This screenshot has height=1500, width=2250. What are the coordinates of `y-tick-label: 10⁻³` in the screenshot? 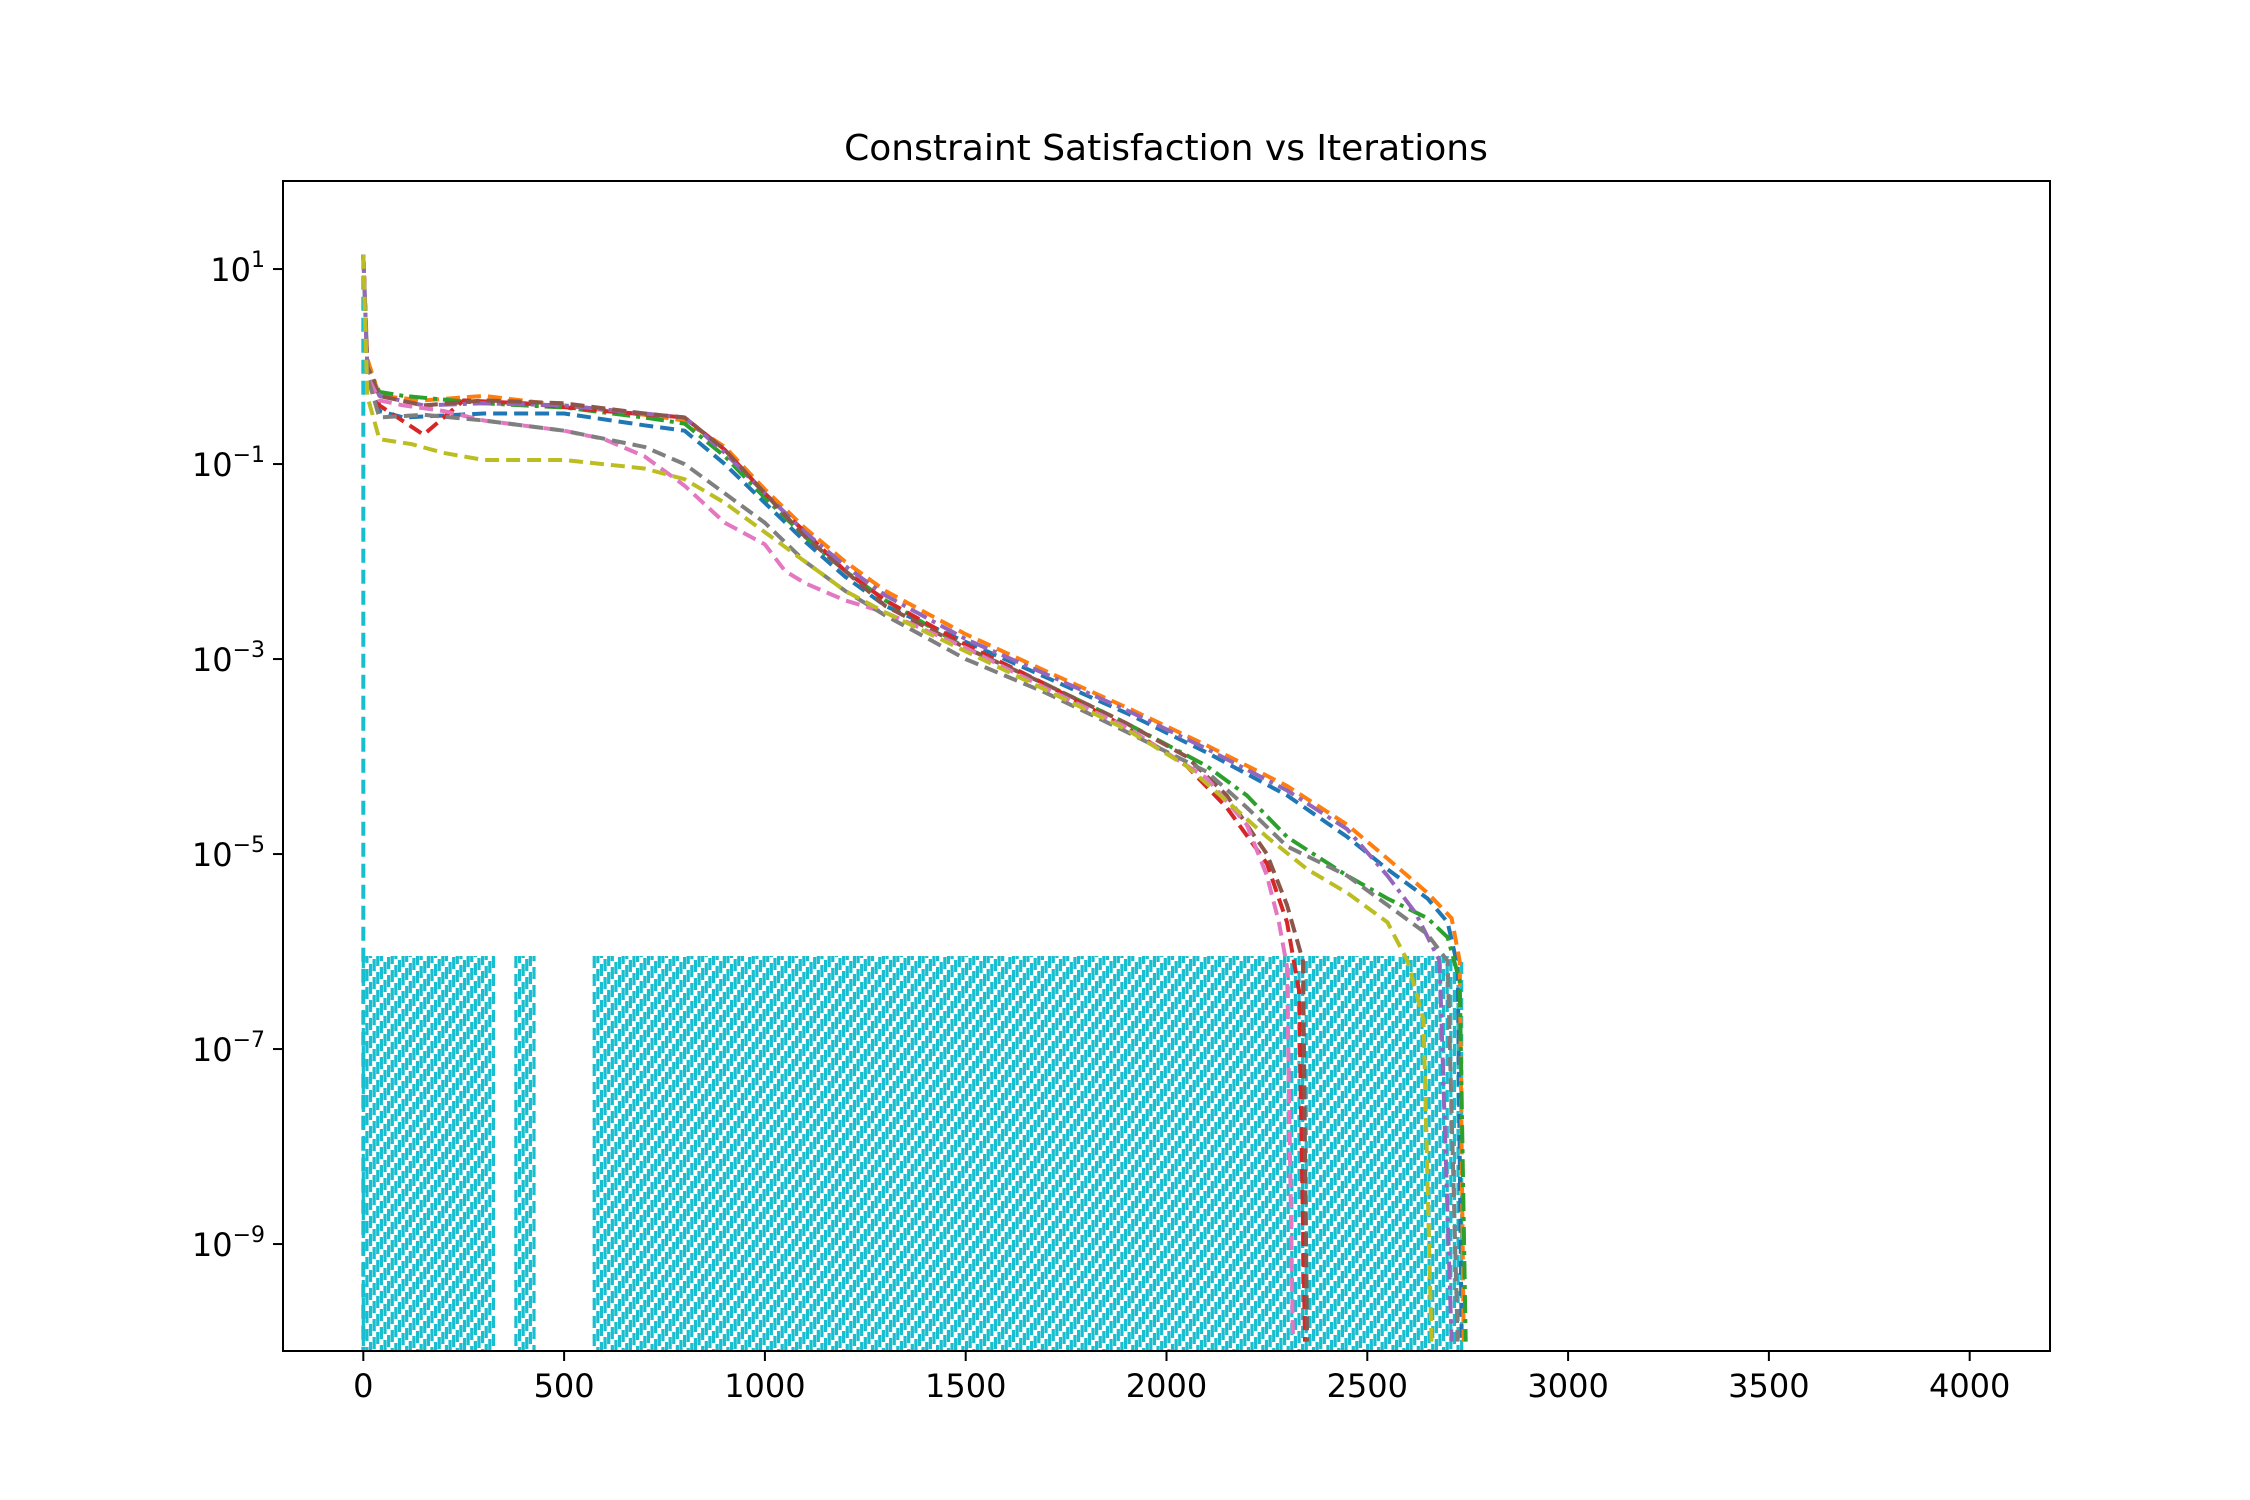 It's located at (228, 658).